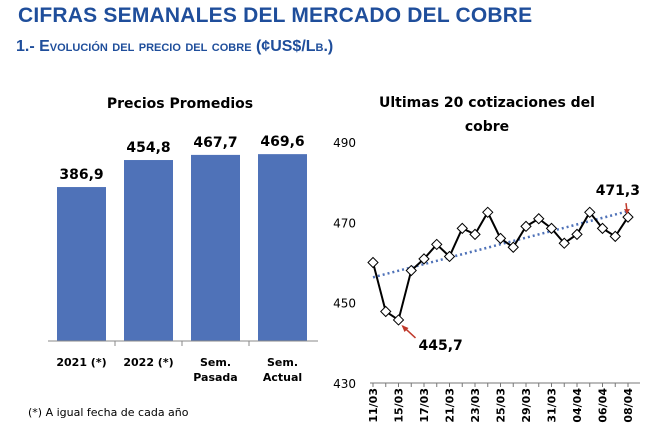 This screenshot has height=438, width=663. I want to click on x-tick-label: 23/03, so click(475, 405).